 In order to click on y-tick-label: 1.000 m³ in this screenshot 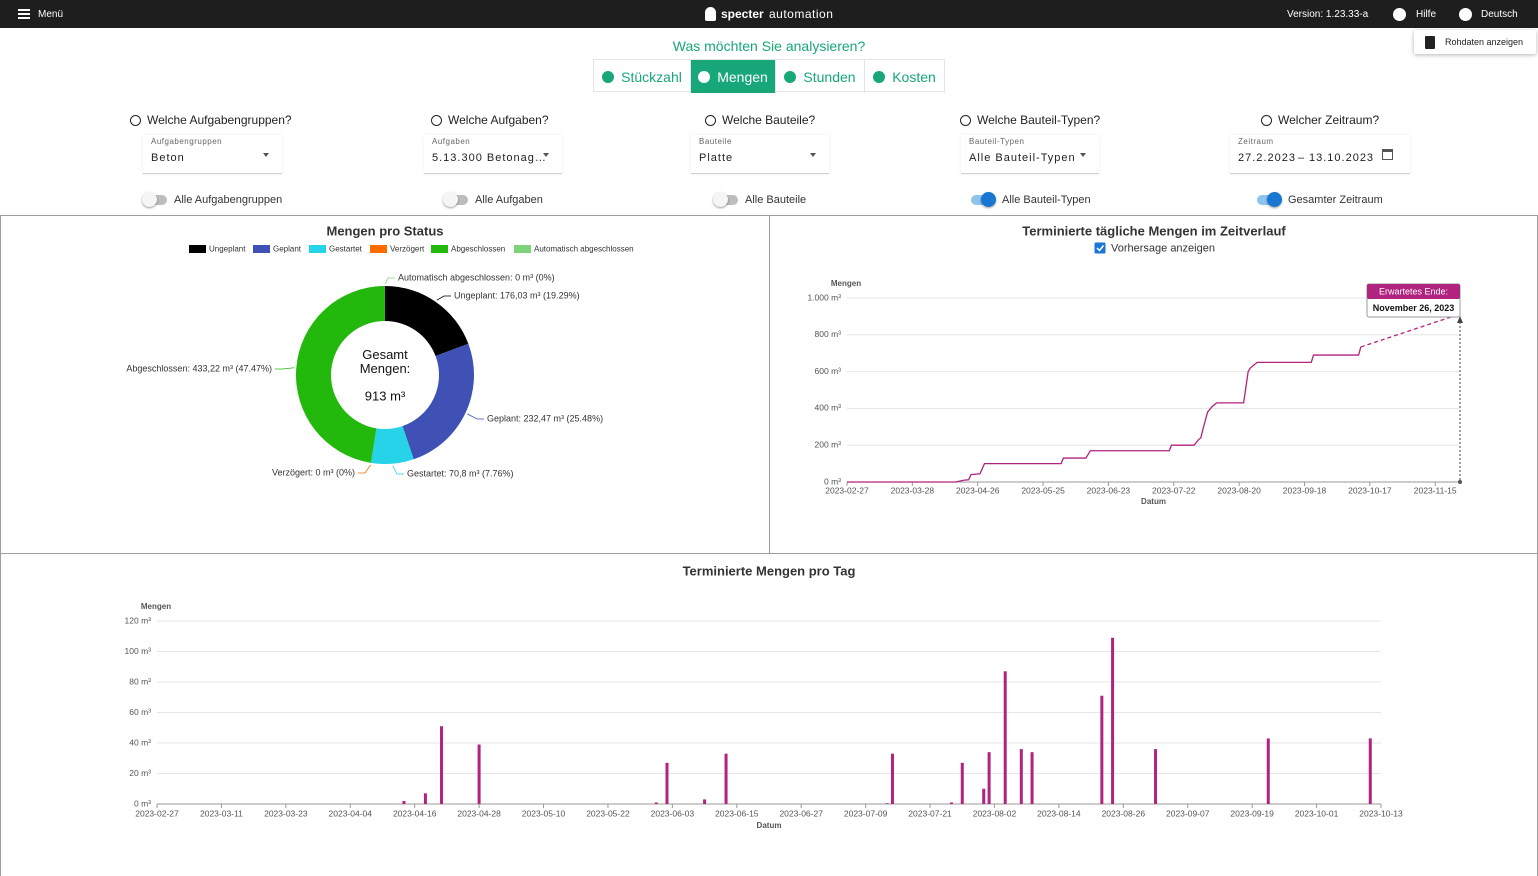, I will do `click(824, 297)`.